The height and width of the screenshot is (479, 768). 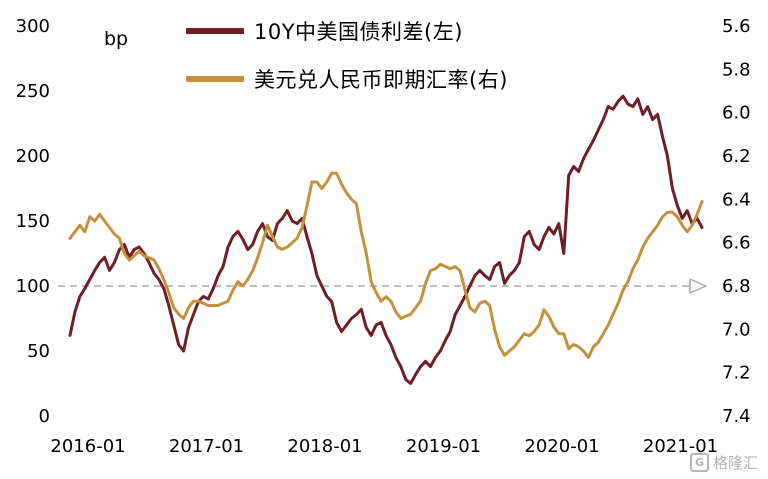 I want to click on x-axis-tick-label: 2016-01, so click(x=87, y=446).